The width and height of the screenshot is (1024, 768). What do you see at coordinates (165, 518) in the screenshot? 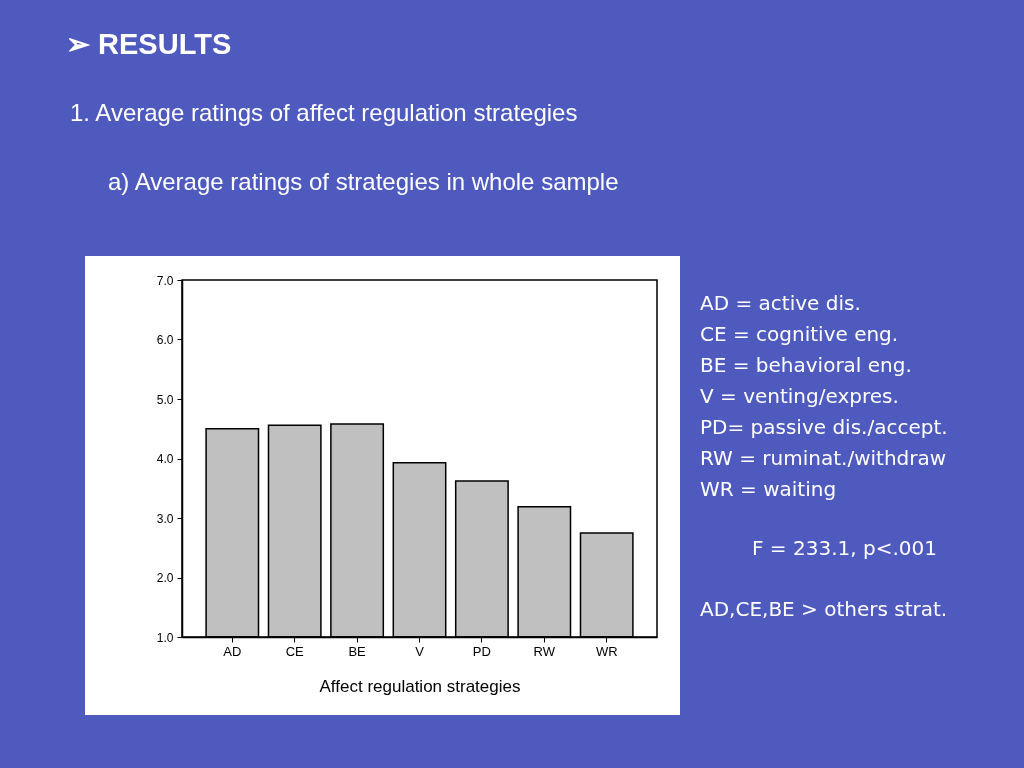
I see `y-tick-label: 3.0` at bounding box center [165, 518].